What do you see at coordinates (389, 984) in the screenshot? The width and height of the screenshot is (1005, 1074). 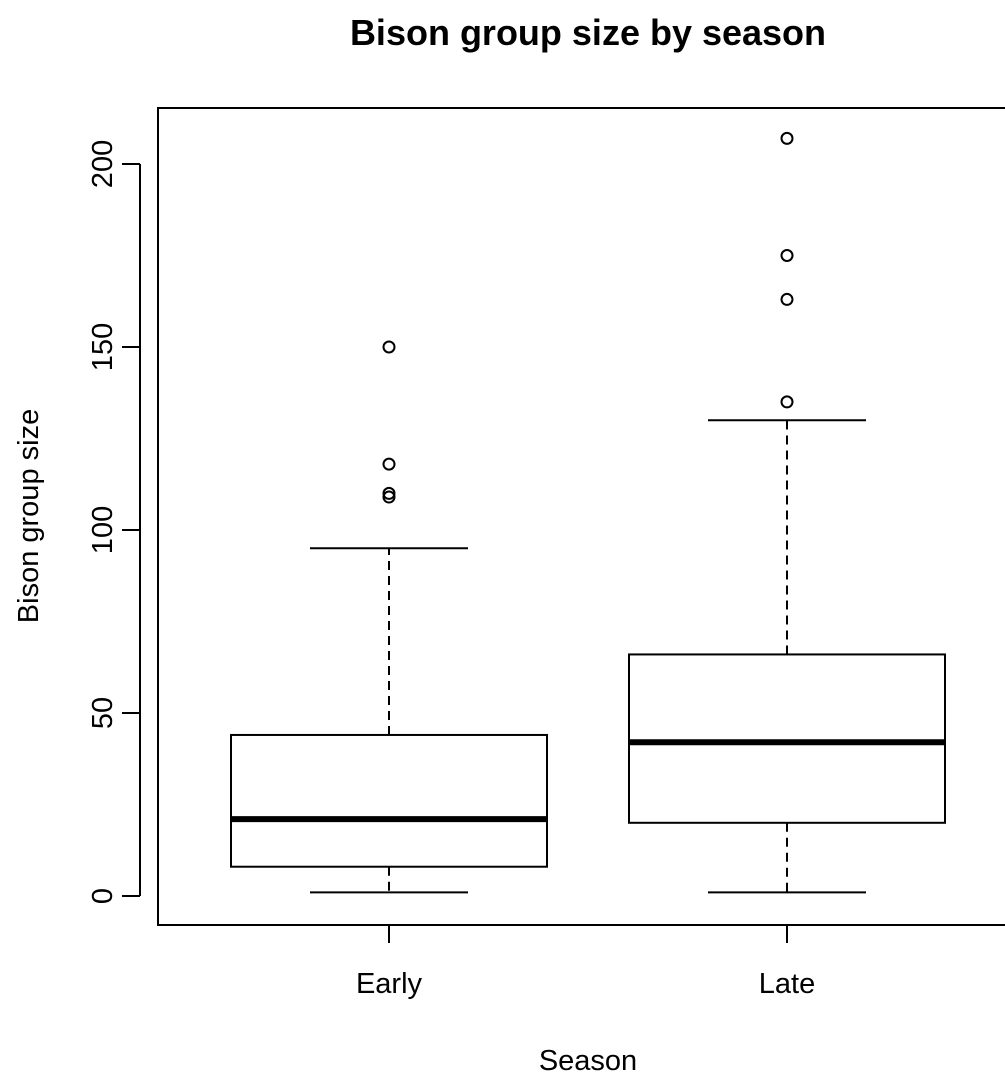 I see `x-tick-label: Early` at bounding box center [389, 984].